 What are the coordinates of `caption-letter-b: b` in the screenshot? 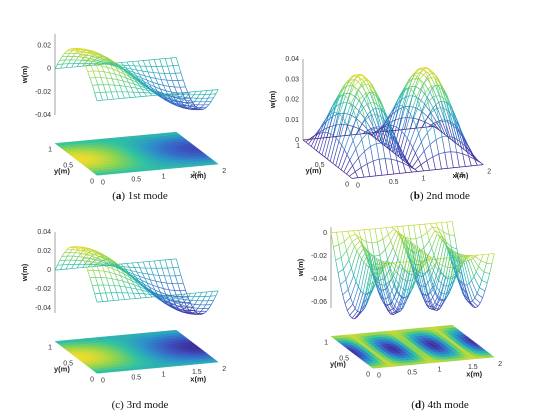 It's located at (416, 196).